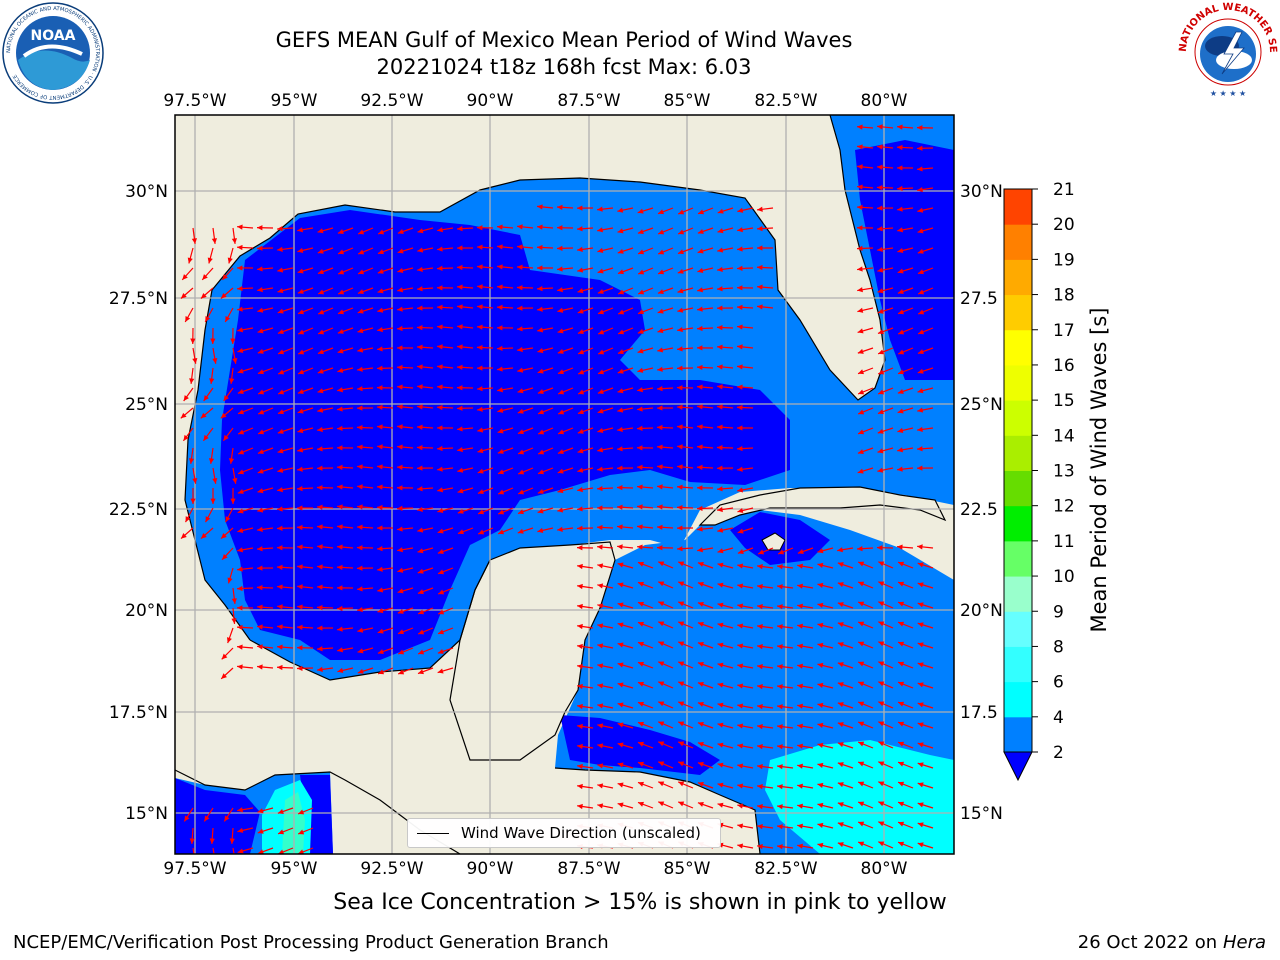  I want to click on colorbar-segment, so click(1018, 523).